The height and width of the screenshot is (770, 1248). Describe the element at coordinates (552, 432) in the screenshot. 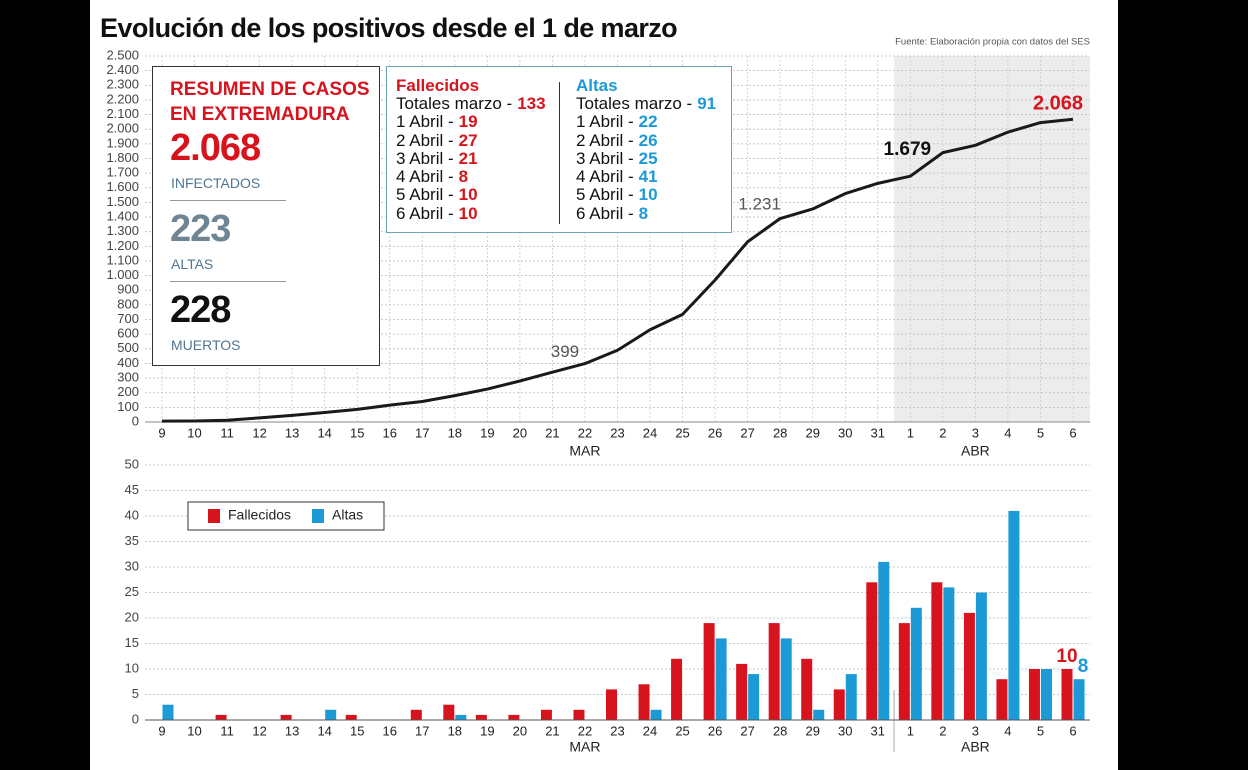

I see `x-tick-label: 21` at that location.